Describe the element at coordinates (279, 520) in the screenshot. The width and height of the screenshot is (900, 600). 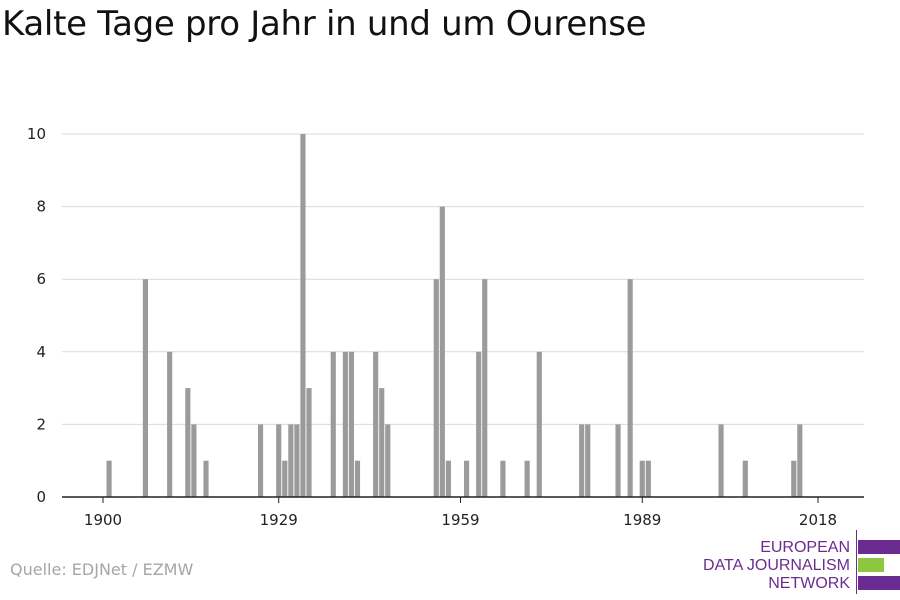
I see `x-tick-label-1929: 1929` at that location.